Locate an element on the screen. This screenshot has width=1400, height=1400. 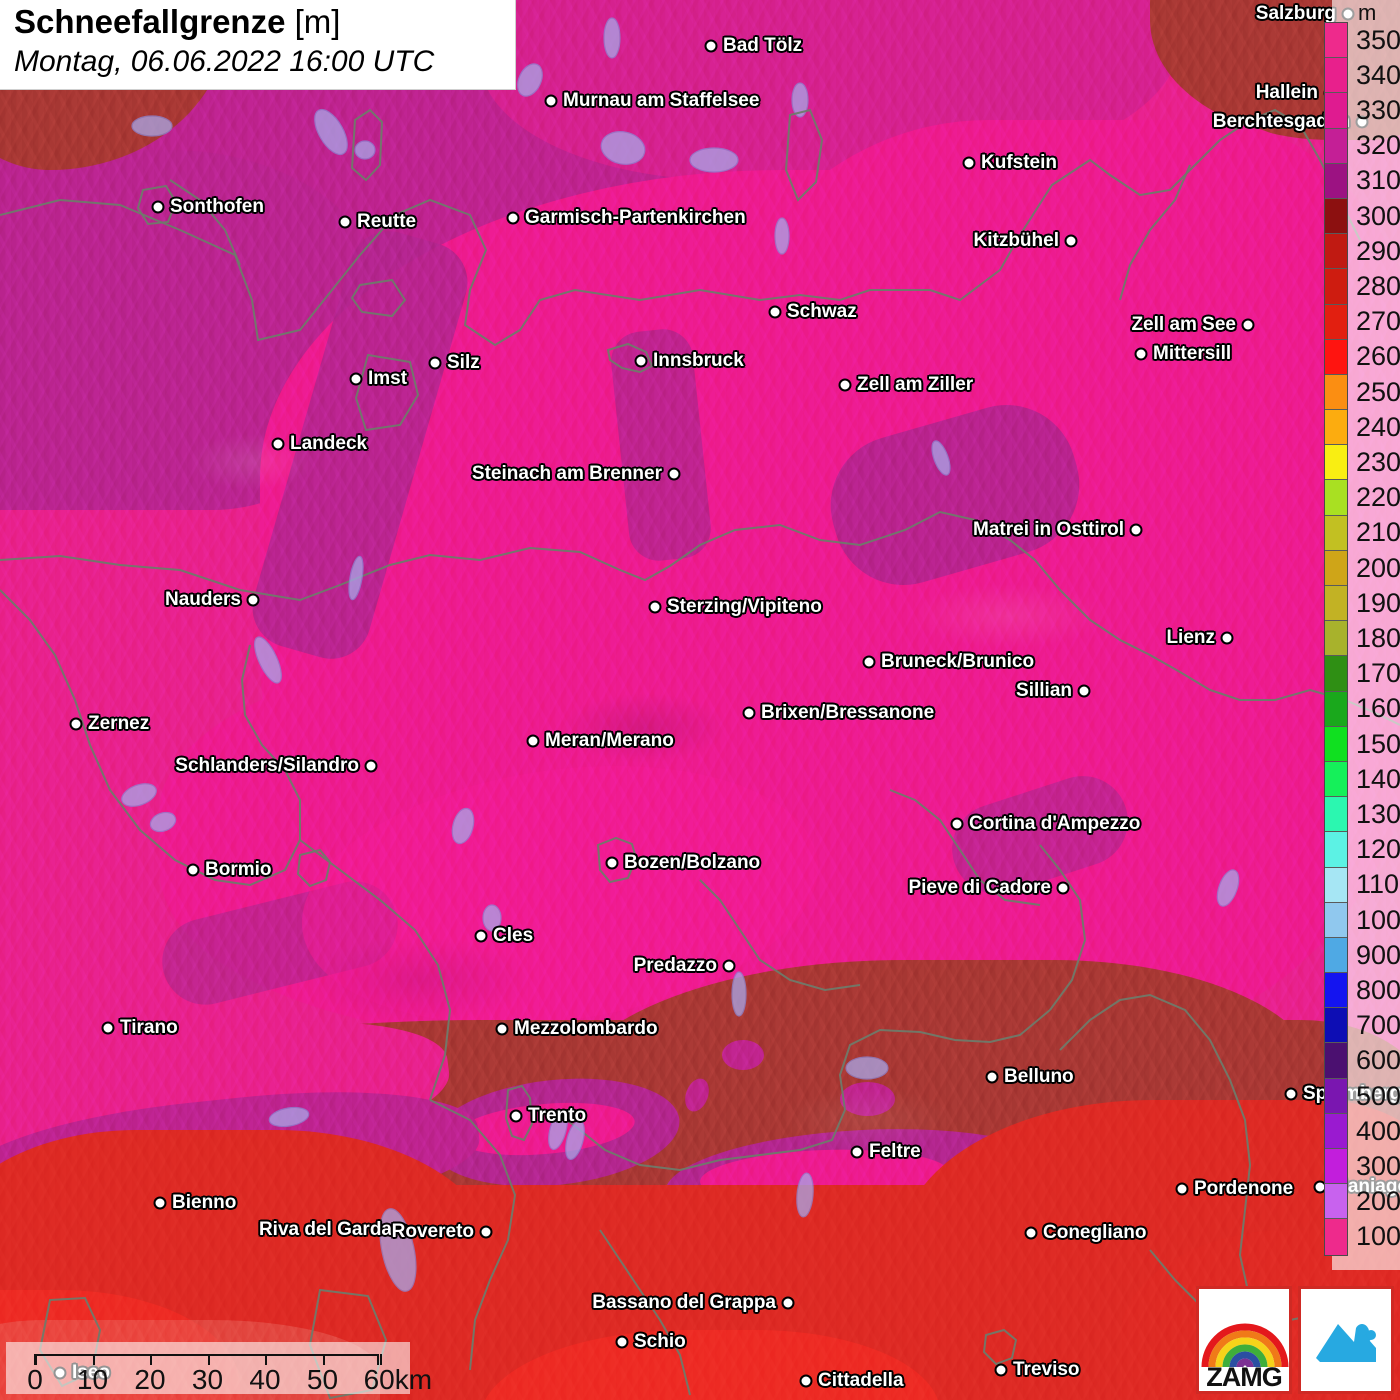
colorbar-unit-label: m is located at coordinates (1367, 12).